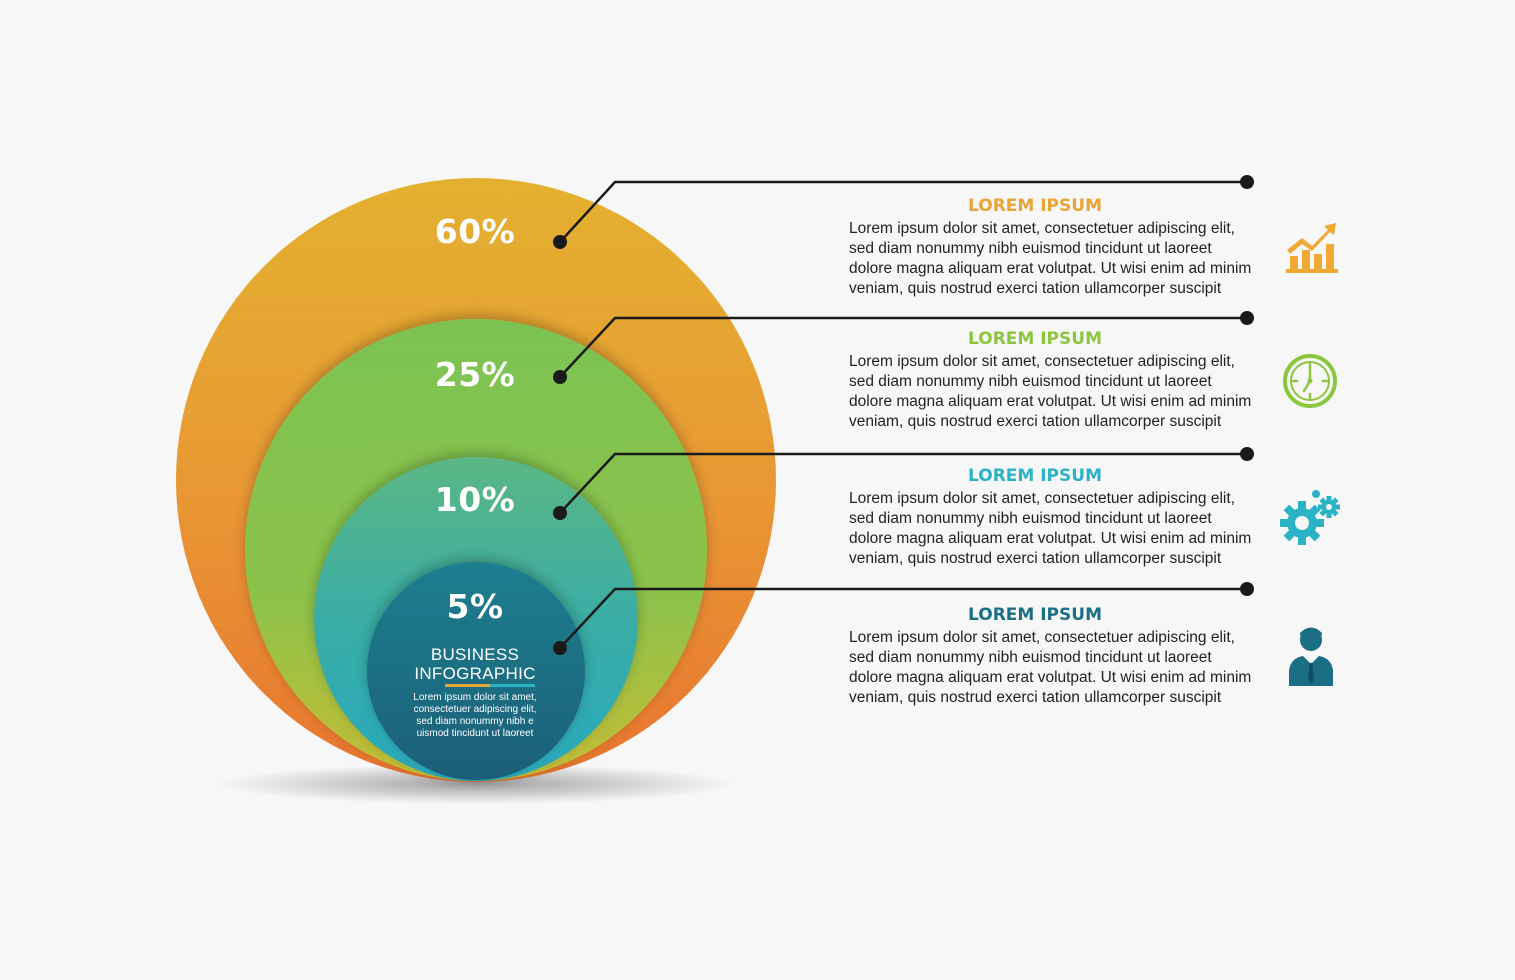 The height and width of the screenshot is (980, 1515). What do you see at coordinates (475, 231) in the screenshot?
I see `ring-label-60: 60%` at bounding box center [475, 231].